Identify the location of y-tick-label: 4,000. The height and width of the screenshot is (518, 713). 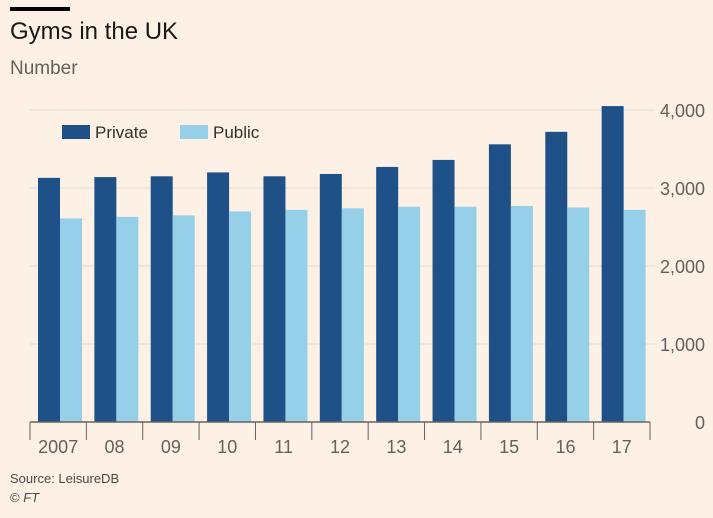
(682, 111).